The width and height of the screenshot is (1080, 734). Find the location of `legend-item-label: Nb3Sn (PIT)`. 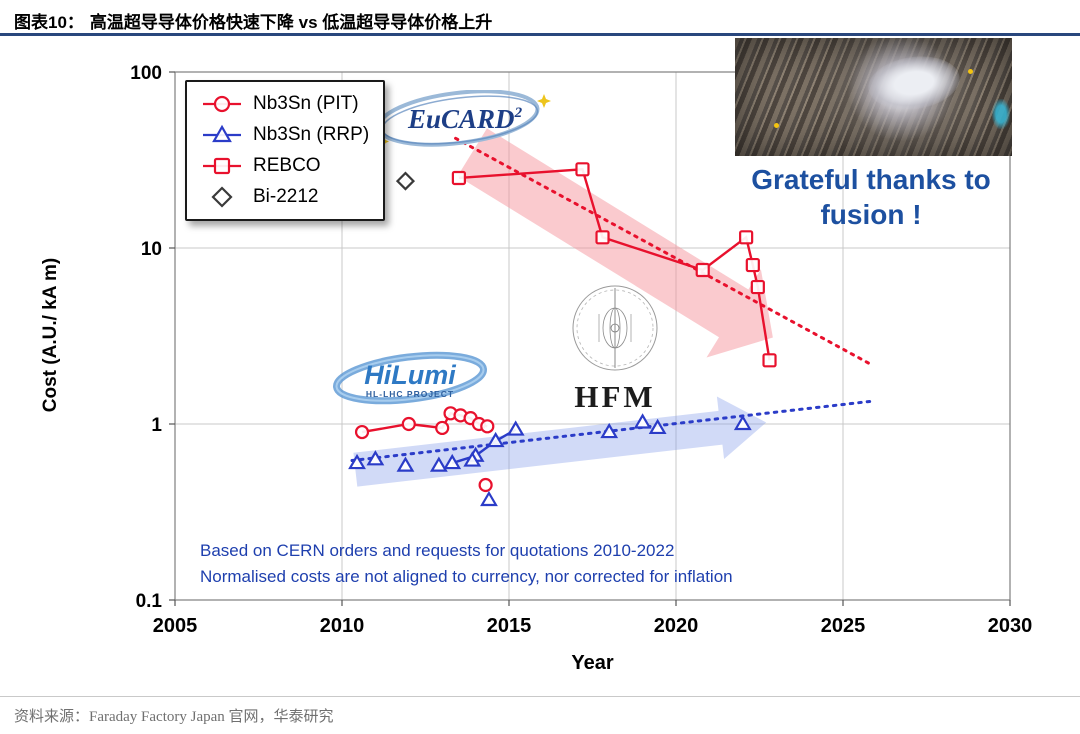

legend-item-label: Nb3Sn (PIT) is located at coordinates (306, 103).